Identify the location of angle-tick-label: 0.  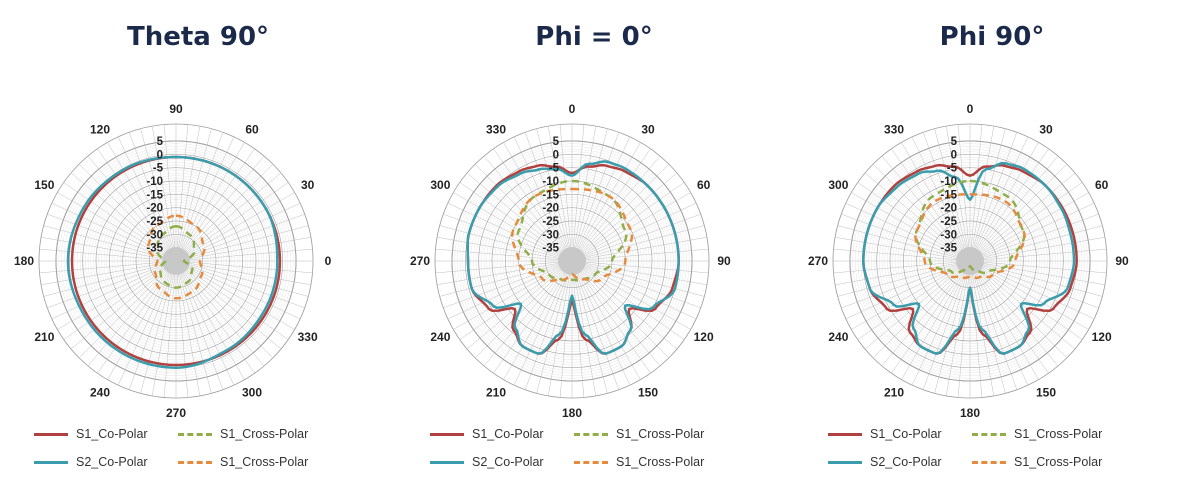
(572, 109).